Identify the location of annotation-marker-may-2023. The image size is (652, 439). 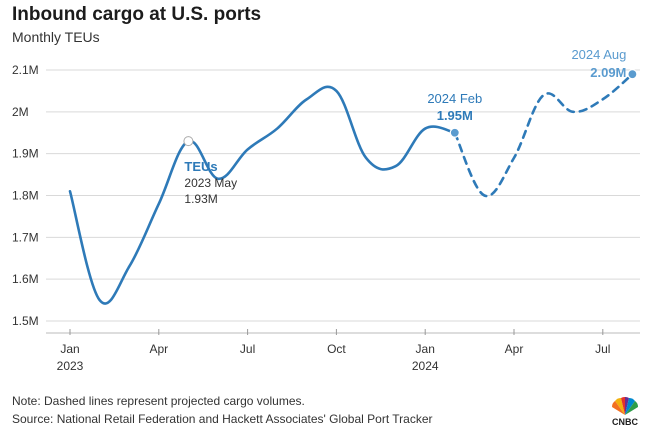
(188, 141).